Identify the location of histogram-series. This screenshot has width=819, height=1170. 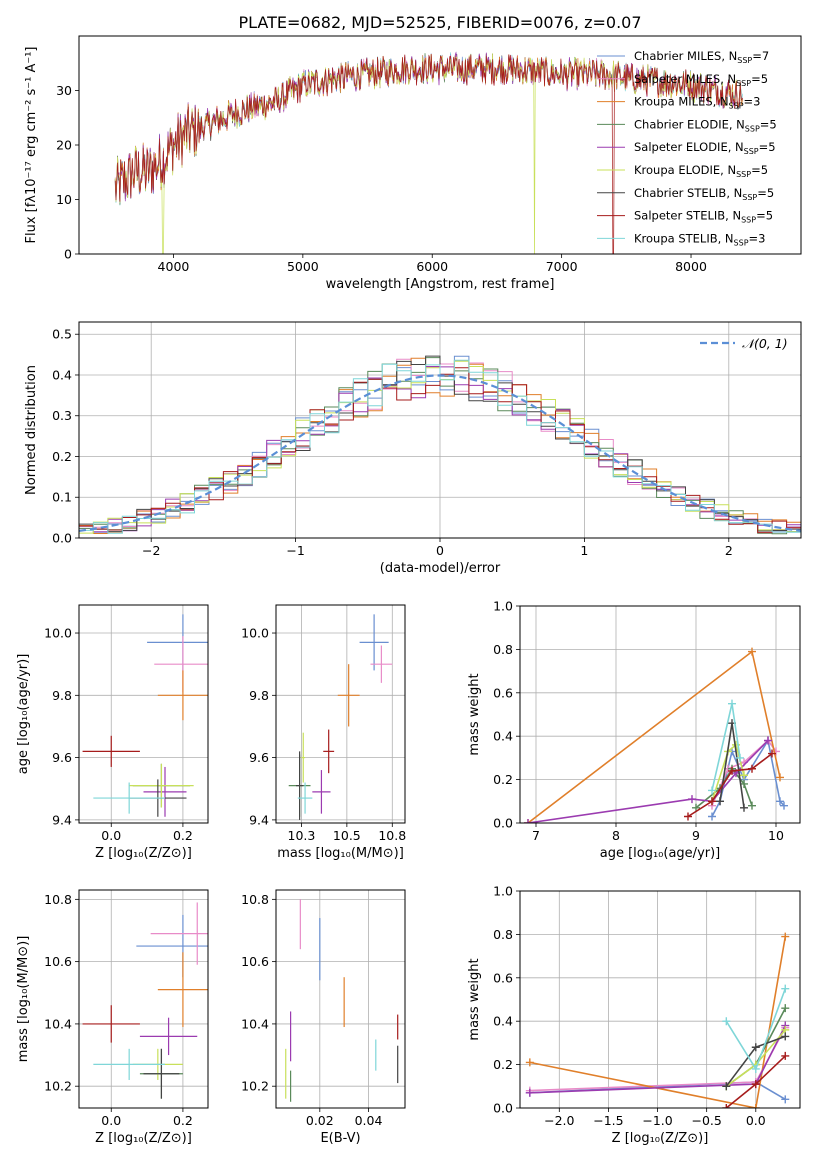
(440, 446).